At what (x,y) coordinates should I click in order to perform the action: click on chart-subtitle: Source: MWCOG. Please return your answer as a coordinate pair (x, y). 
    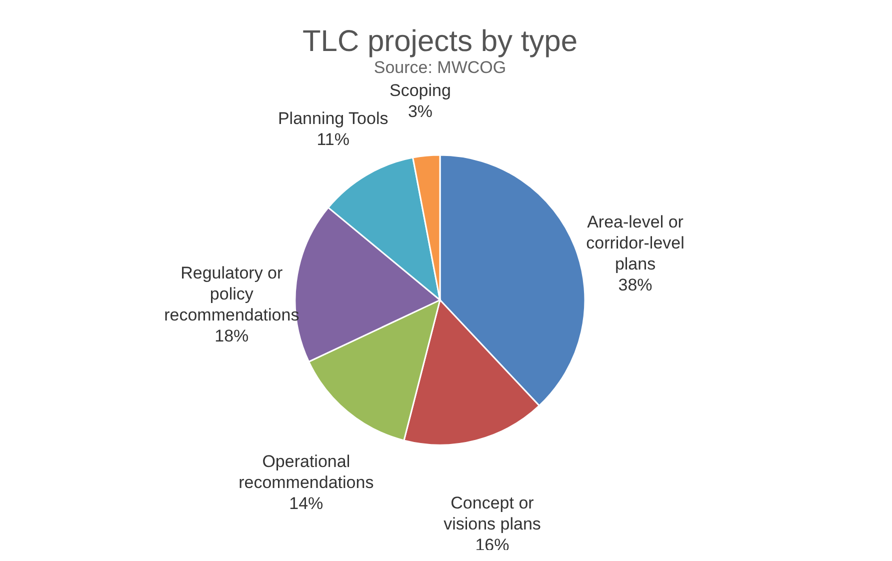
    Looking at the image, I should click on (440, 67).